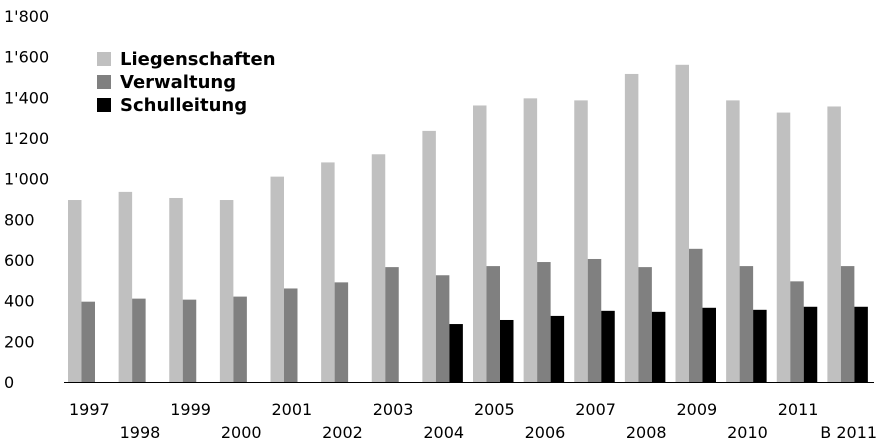 This screenshot has width=894, height=443. What do you see at coordinates (104, 105) in the screenshot?
I see `legend-swatch-schulleitung` at bounding box center [104, 105].